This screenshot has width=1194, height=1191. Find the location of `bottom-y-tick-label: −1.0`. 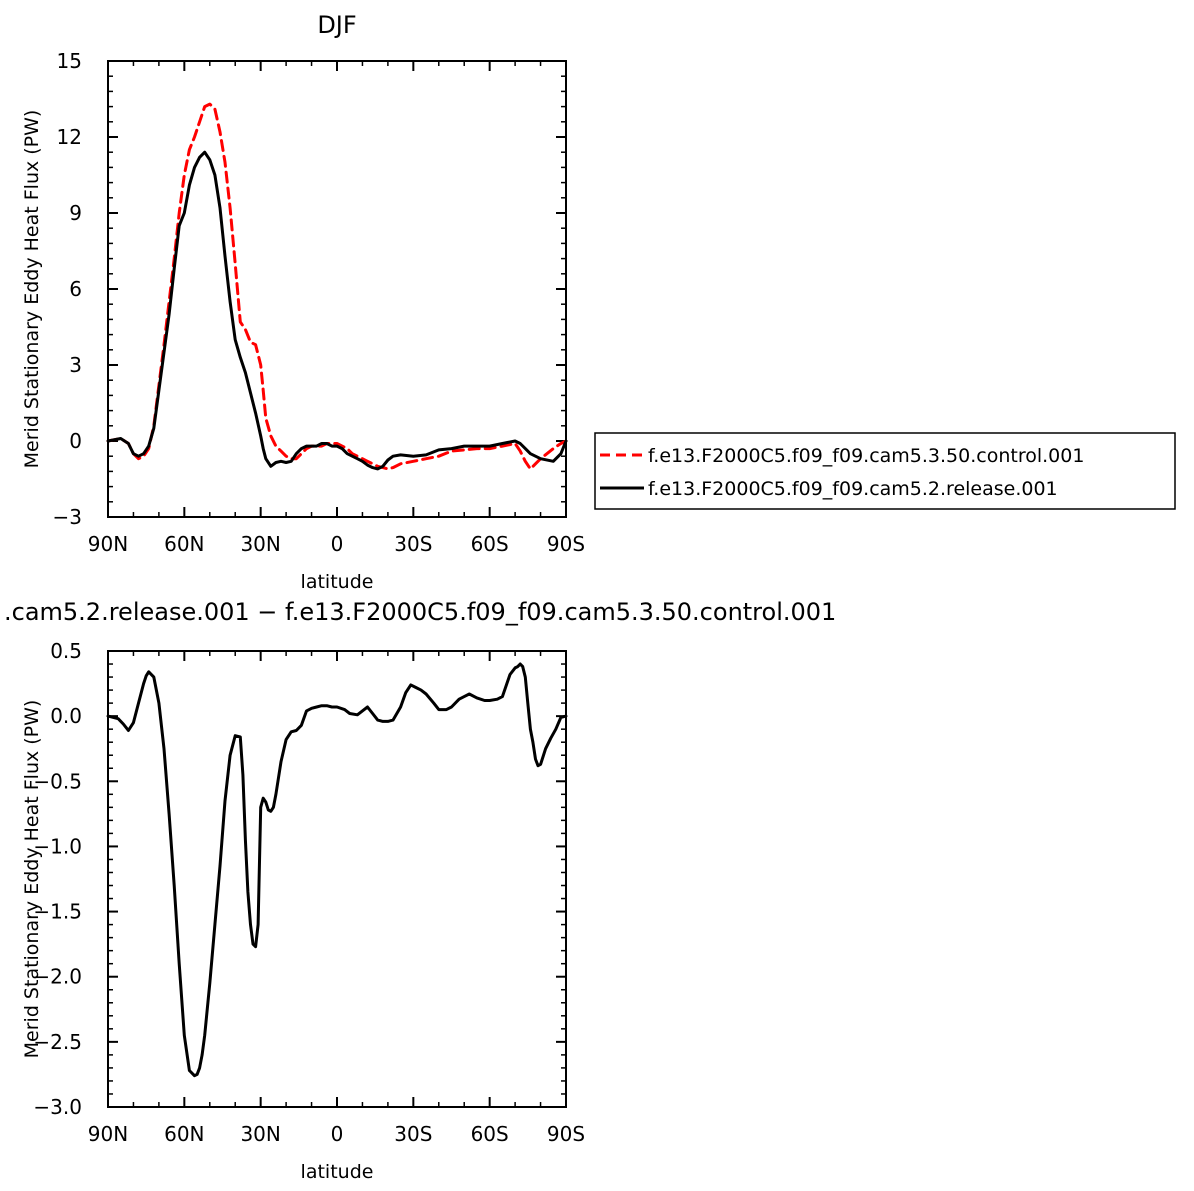

bottom-y-tick-label: −1.0 is located at coordinates (57, 846).